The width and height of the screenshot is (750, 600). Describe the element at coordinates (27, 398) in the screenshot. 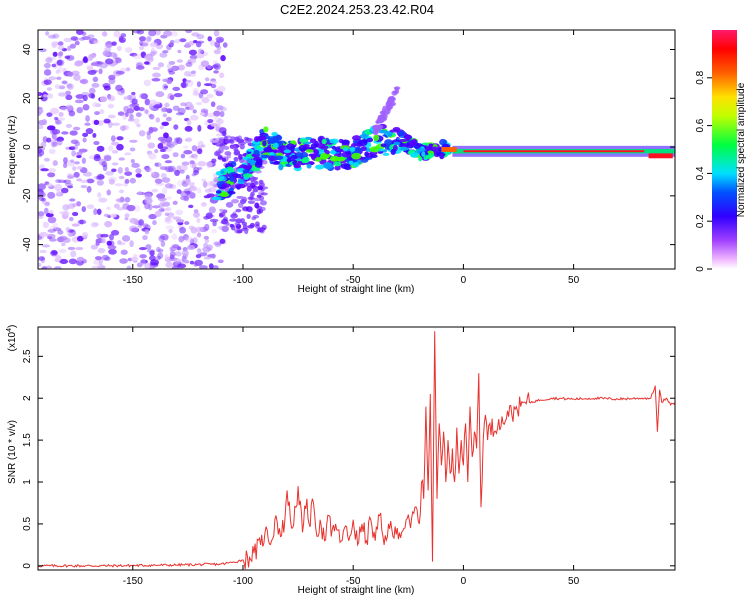

I see `line-y-tick-label: 2` at that location.